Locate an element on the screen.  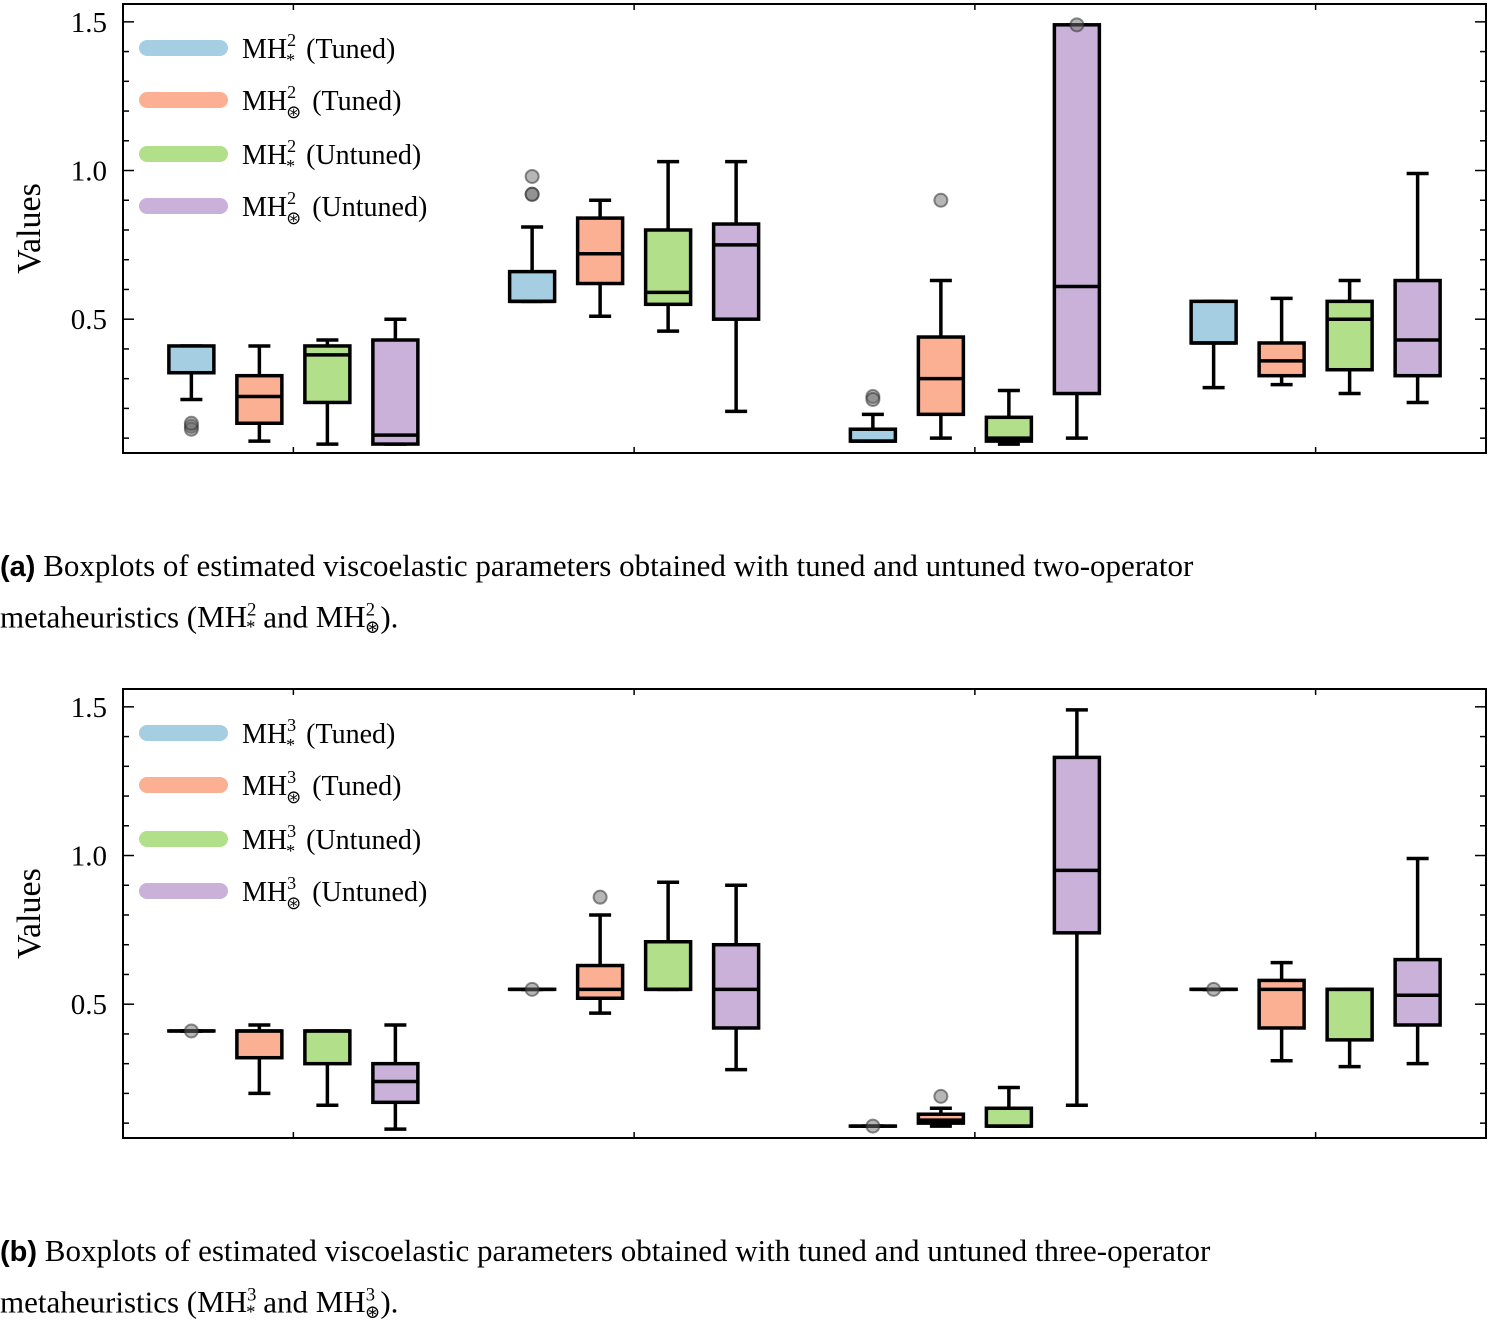
caption-b-mh-star: MH3* is located at coordinates (226, 1301).